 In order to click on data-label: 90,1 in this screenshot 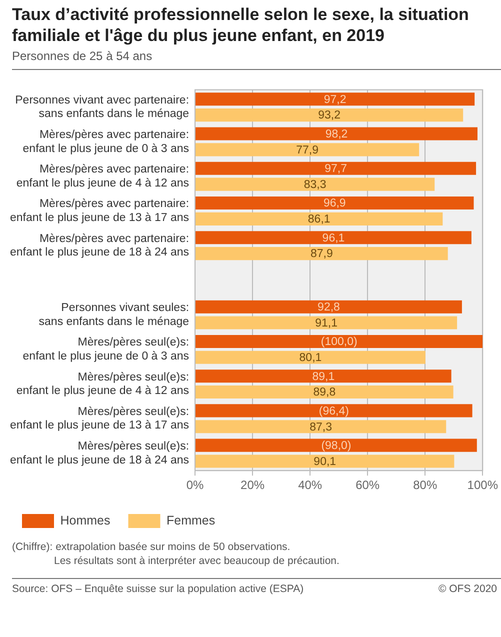, I will do `click(325, 462)`.